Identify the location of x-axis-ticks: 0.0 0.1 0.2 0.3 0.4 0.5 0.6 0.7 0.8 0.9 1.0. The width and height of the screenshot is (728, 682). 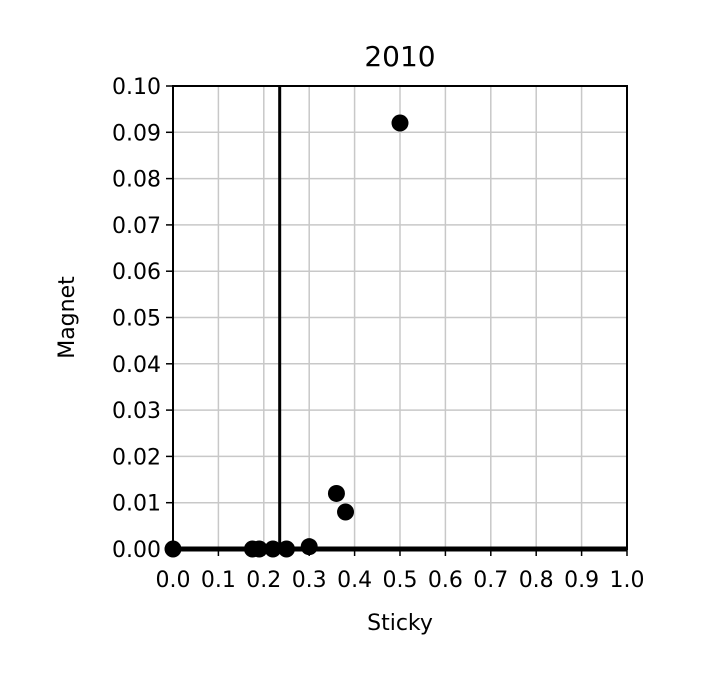
(400, 571).